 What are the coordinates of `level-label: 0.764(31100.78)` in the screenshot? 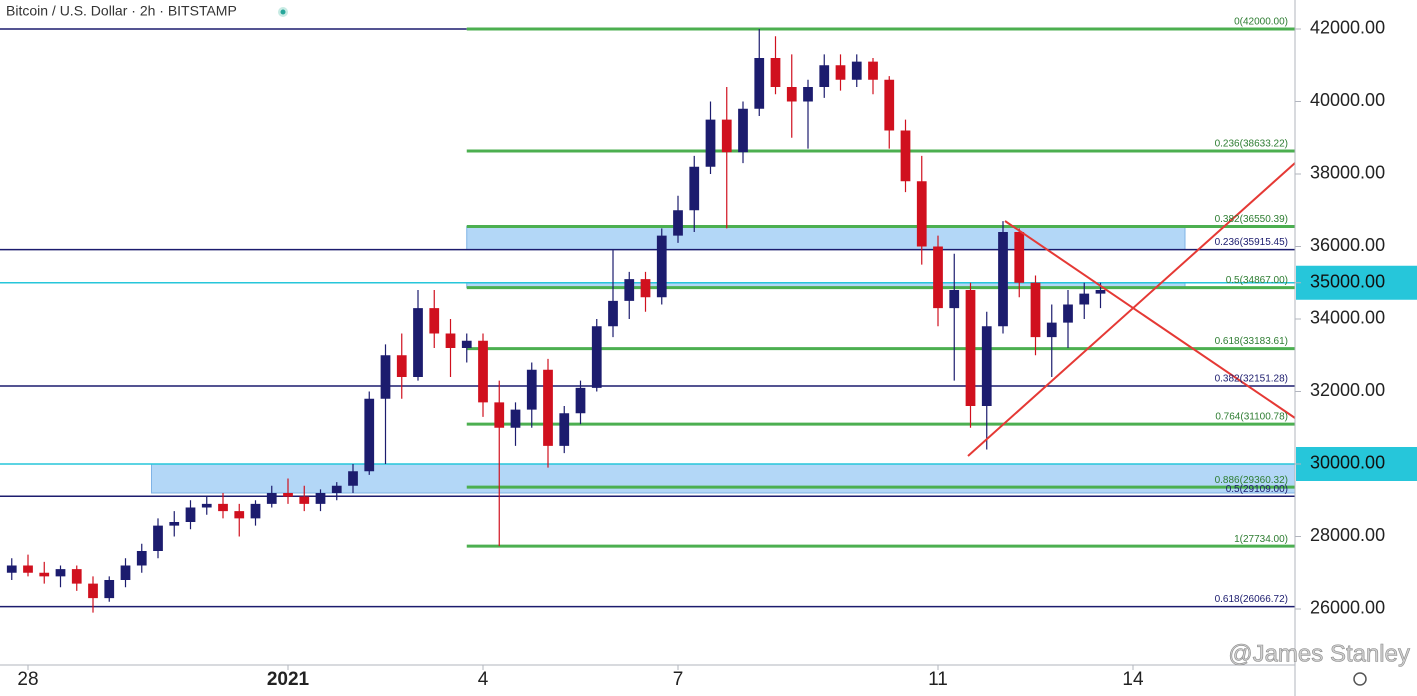 It's located at (1251, 417).